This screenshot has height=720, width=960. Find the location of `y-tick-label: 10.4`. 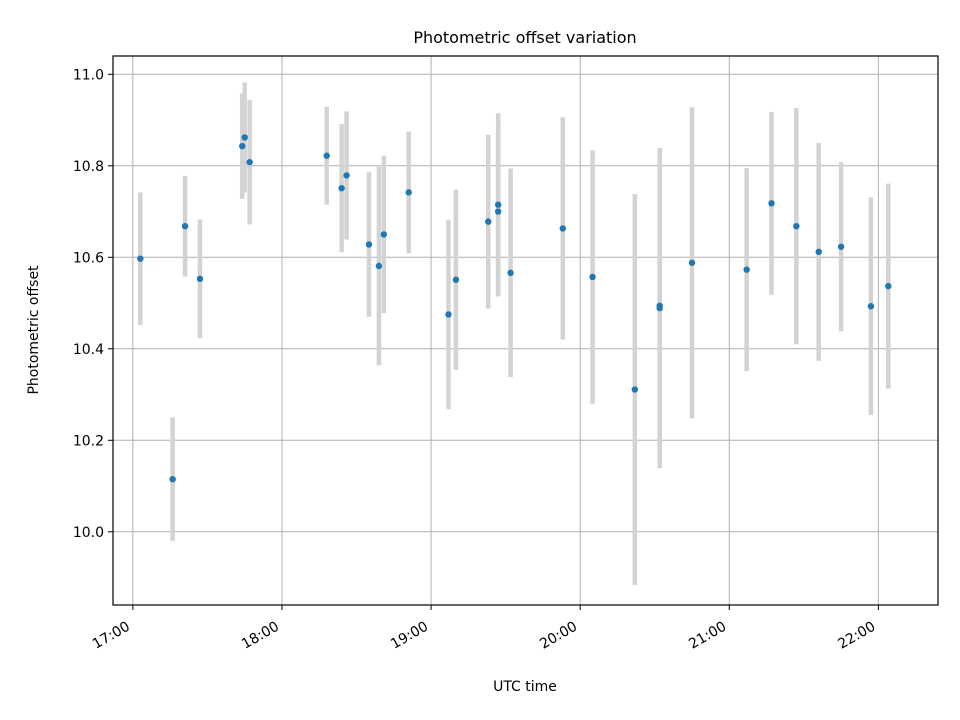

y-tick-label: 10.4 is located at coordinates (88, 350).